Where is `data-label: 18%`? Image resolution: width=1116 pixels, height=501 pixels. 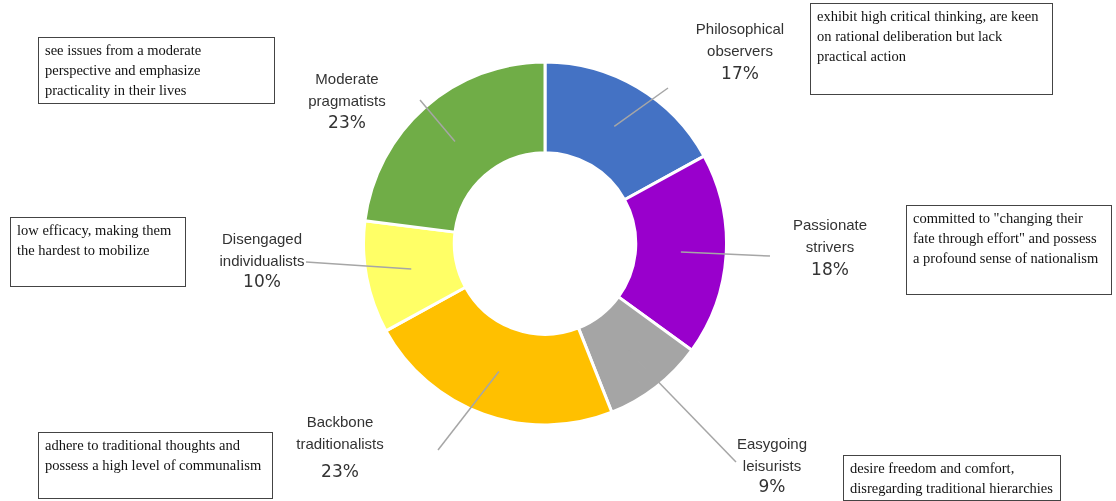 data-label: 18% is located at coordinates (830, 269).